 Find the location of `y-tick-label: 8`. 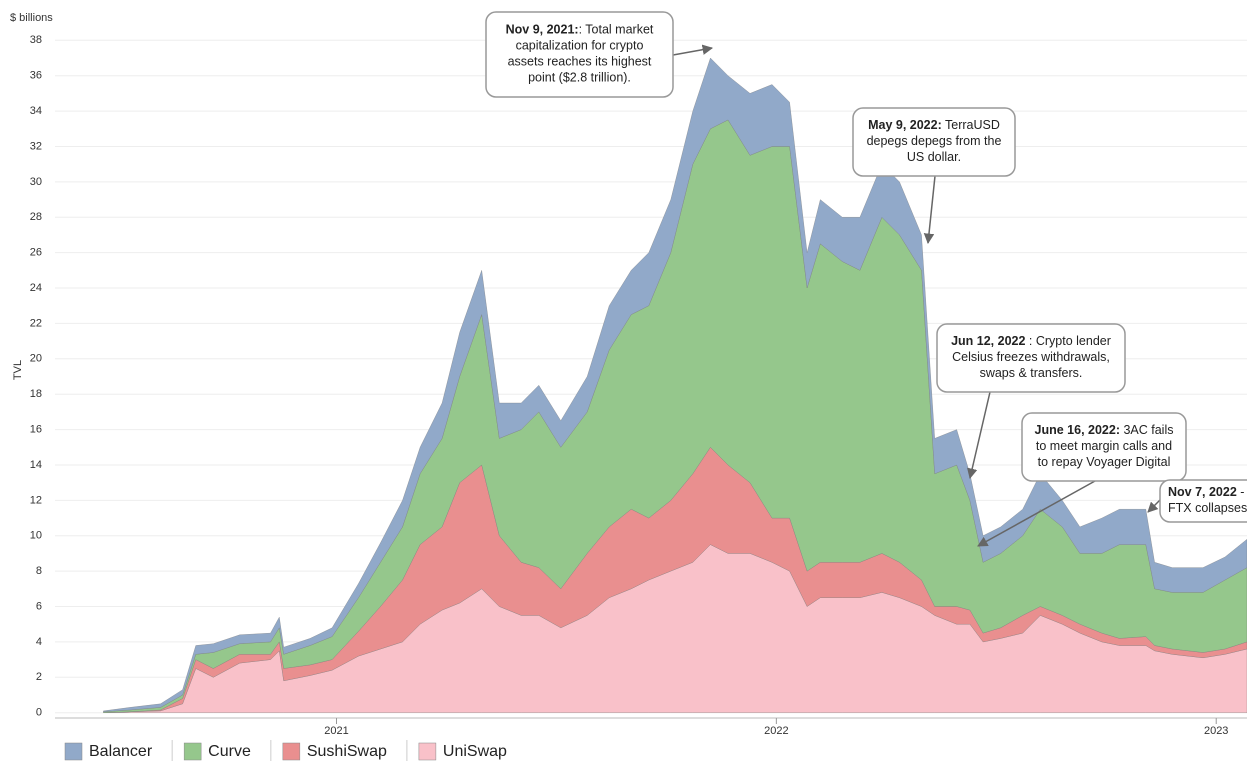

y-tick-label: 8 is located at coordinates (39, 571).